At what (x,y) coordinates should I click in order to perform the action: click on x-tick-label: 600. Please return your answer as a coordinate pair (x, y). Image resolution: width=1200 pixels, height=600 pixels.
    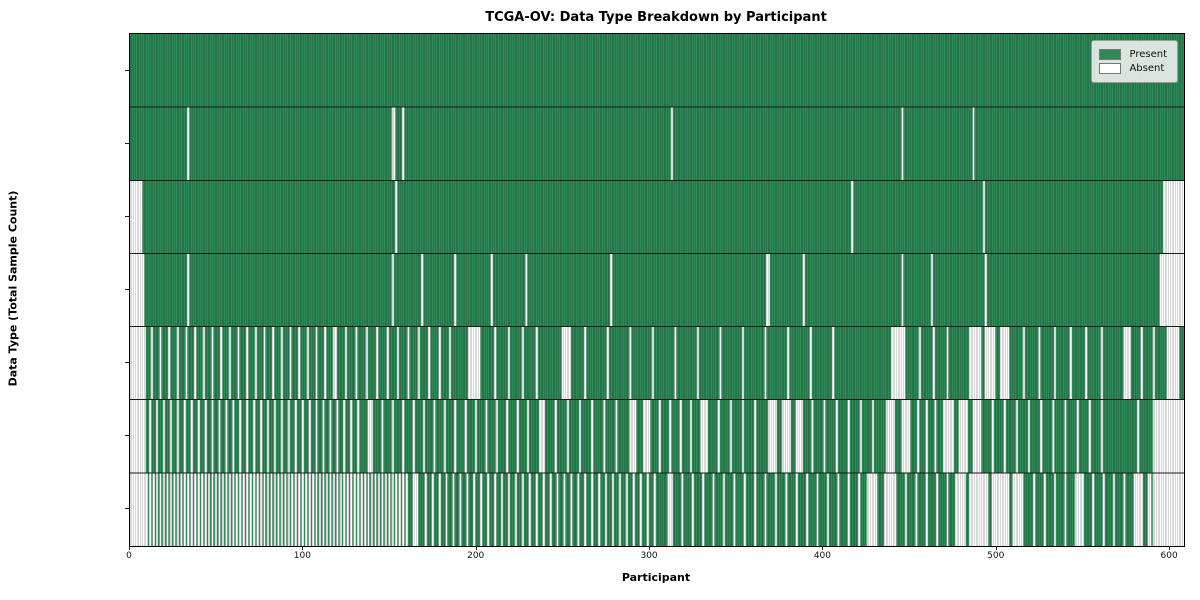
    Looking at the image, I should click on (1169, 556).